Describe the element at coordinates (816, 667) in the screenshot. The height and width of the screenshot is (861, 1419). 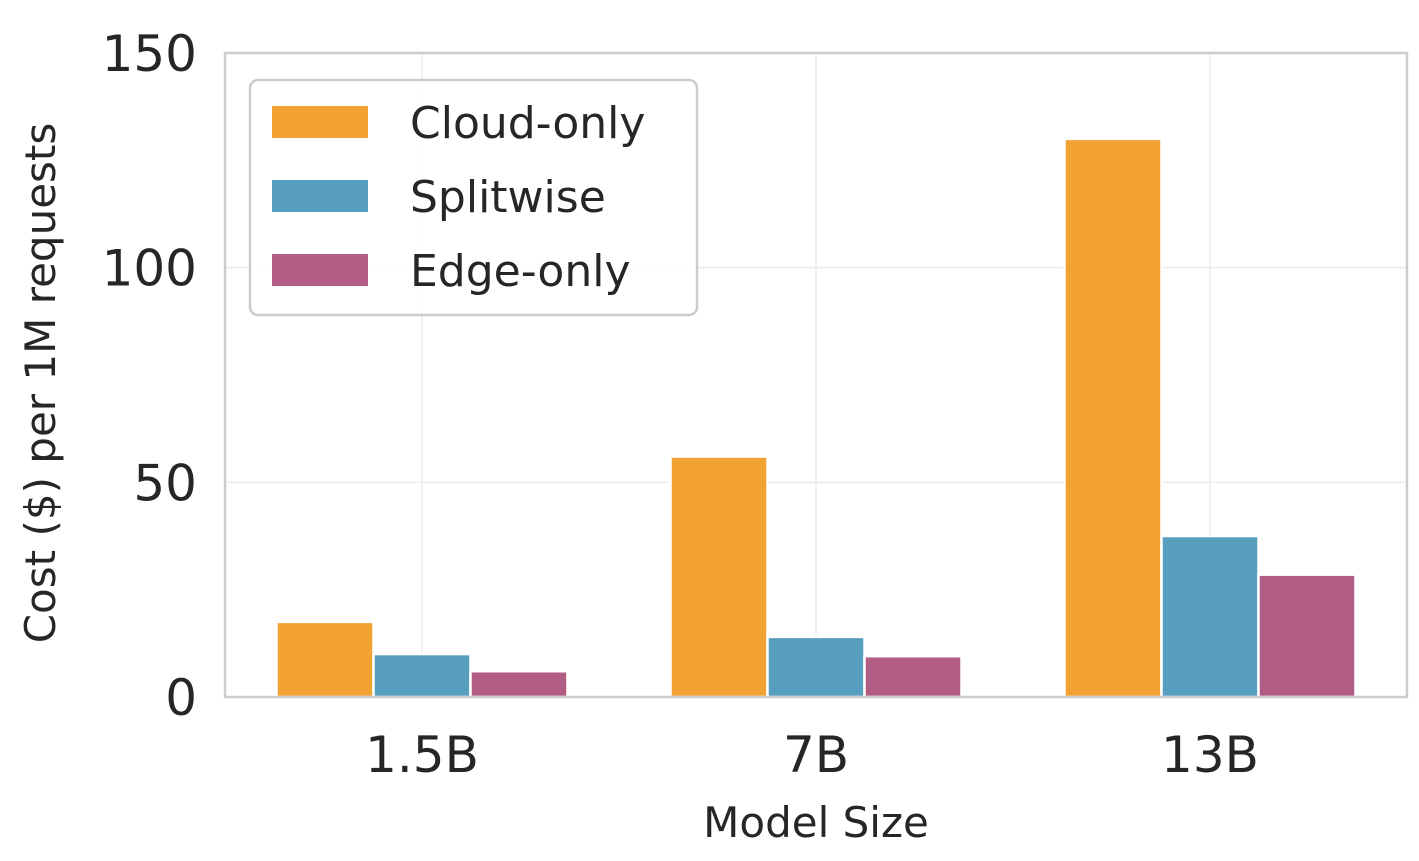
I see `bar-splitwise-7b` at that location.